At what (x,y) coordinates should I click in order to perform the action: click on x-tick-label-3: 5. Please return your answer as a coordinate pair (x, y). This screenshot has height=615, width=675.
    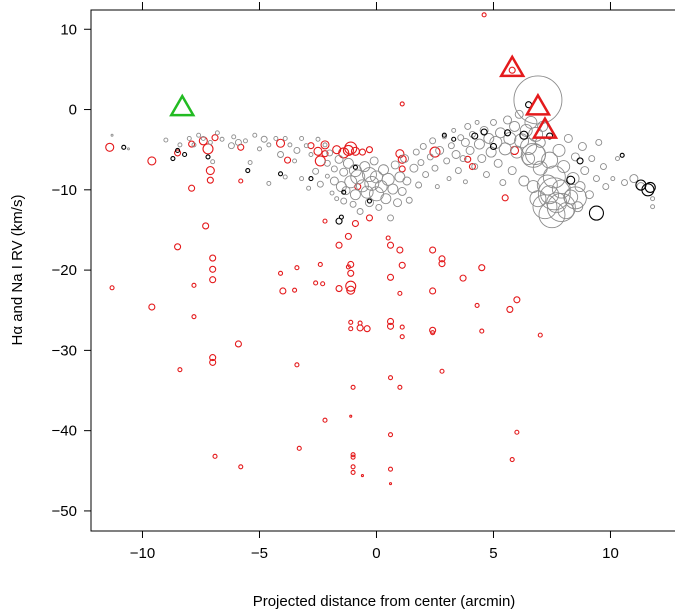
    Looking at the image, I should click on (493, 553).